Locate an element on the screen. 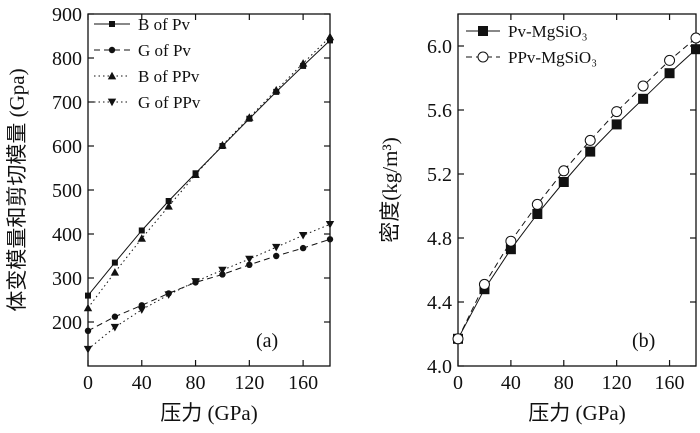 The height and width of the screenshot is (433, 700). panel-b-y-axis-title: 密度(kg/m³) is located at coordinates (390, 189).